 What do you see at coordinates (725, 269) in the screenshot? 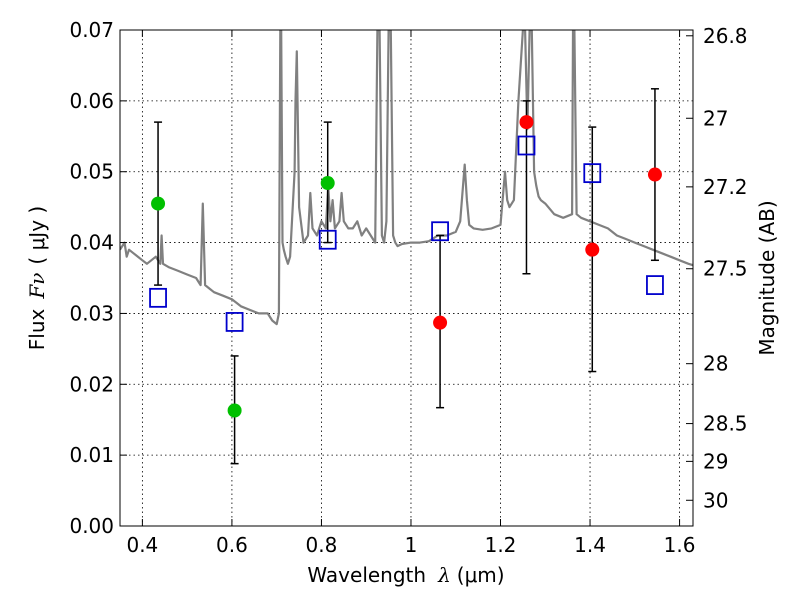
I see `y2-tick-label: 27.5` at bounding box center [725, 269].